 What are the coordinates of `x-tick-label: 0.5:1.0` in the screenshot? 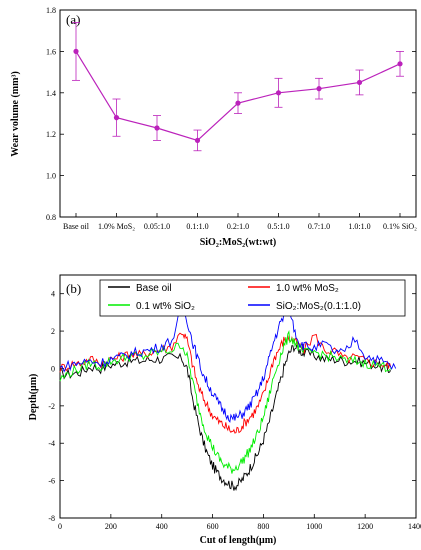 It's located at (278, 226).